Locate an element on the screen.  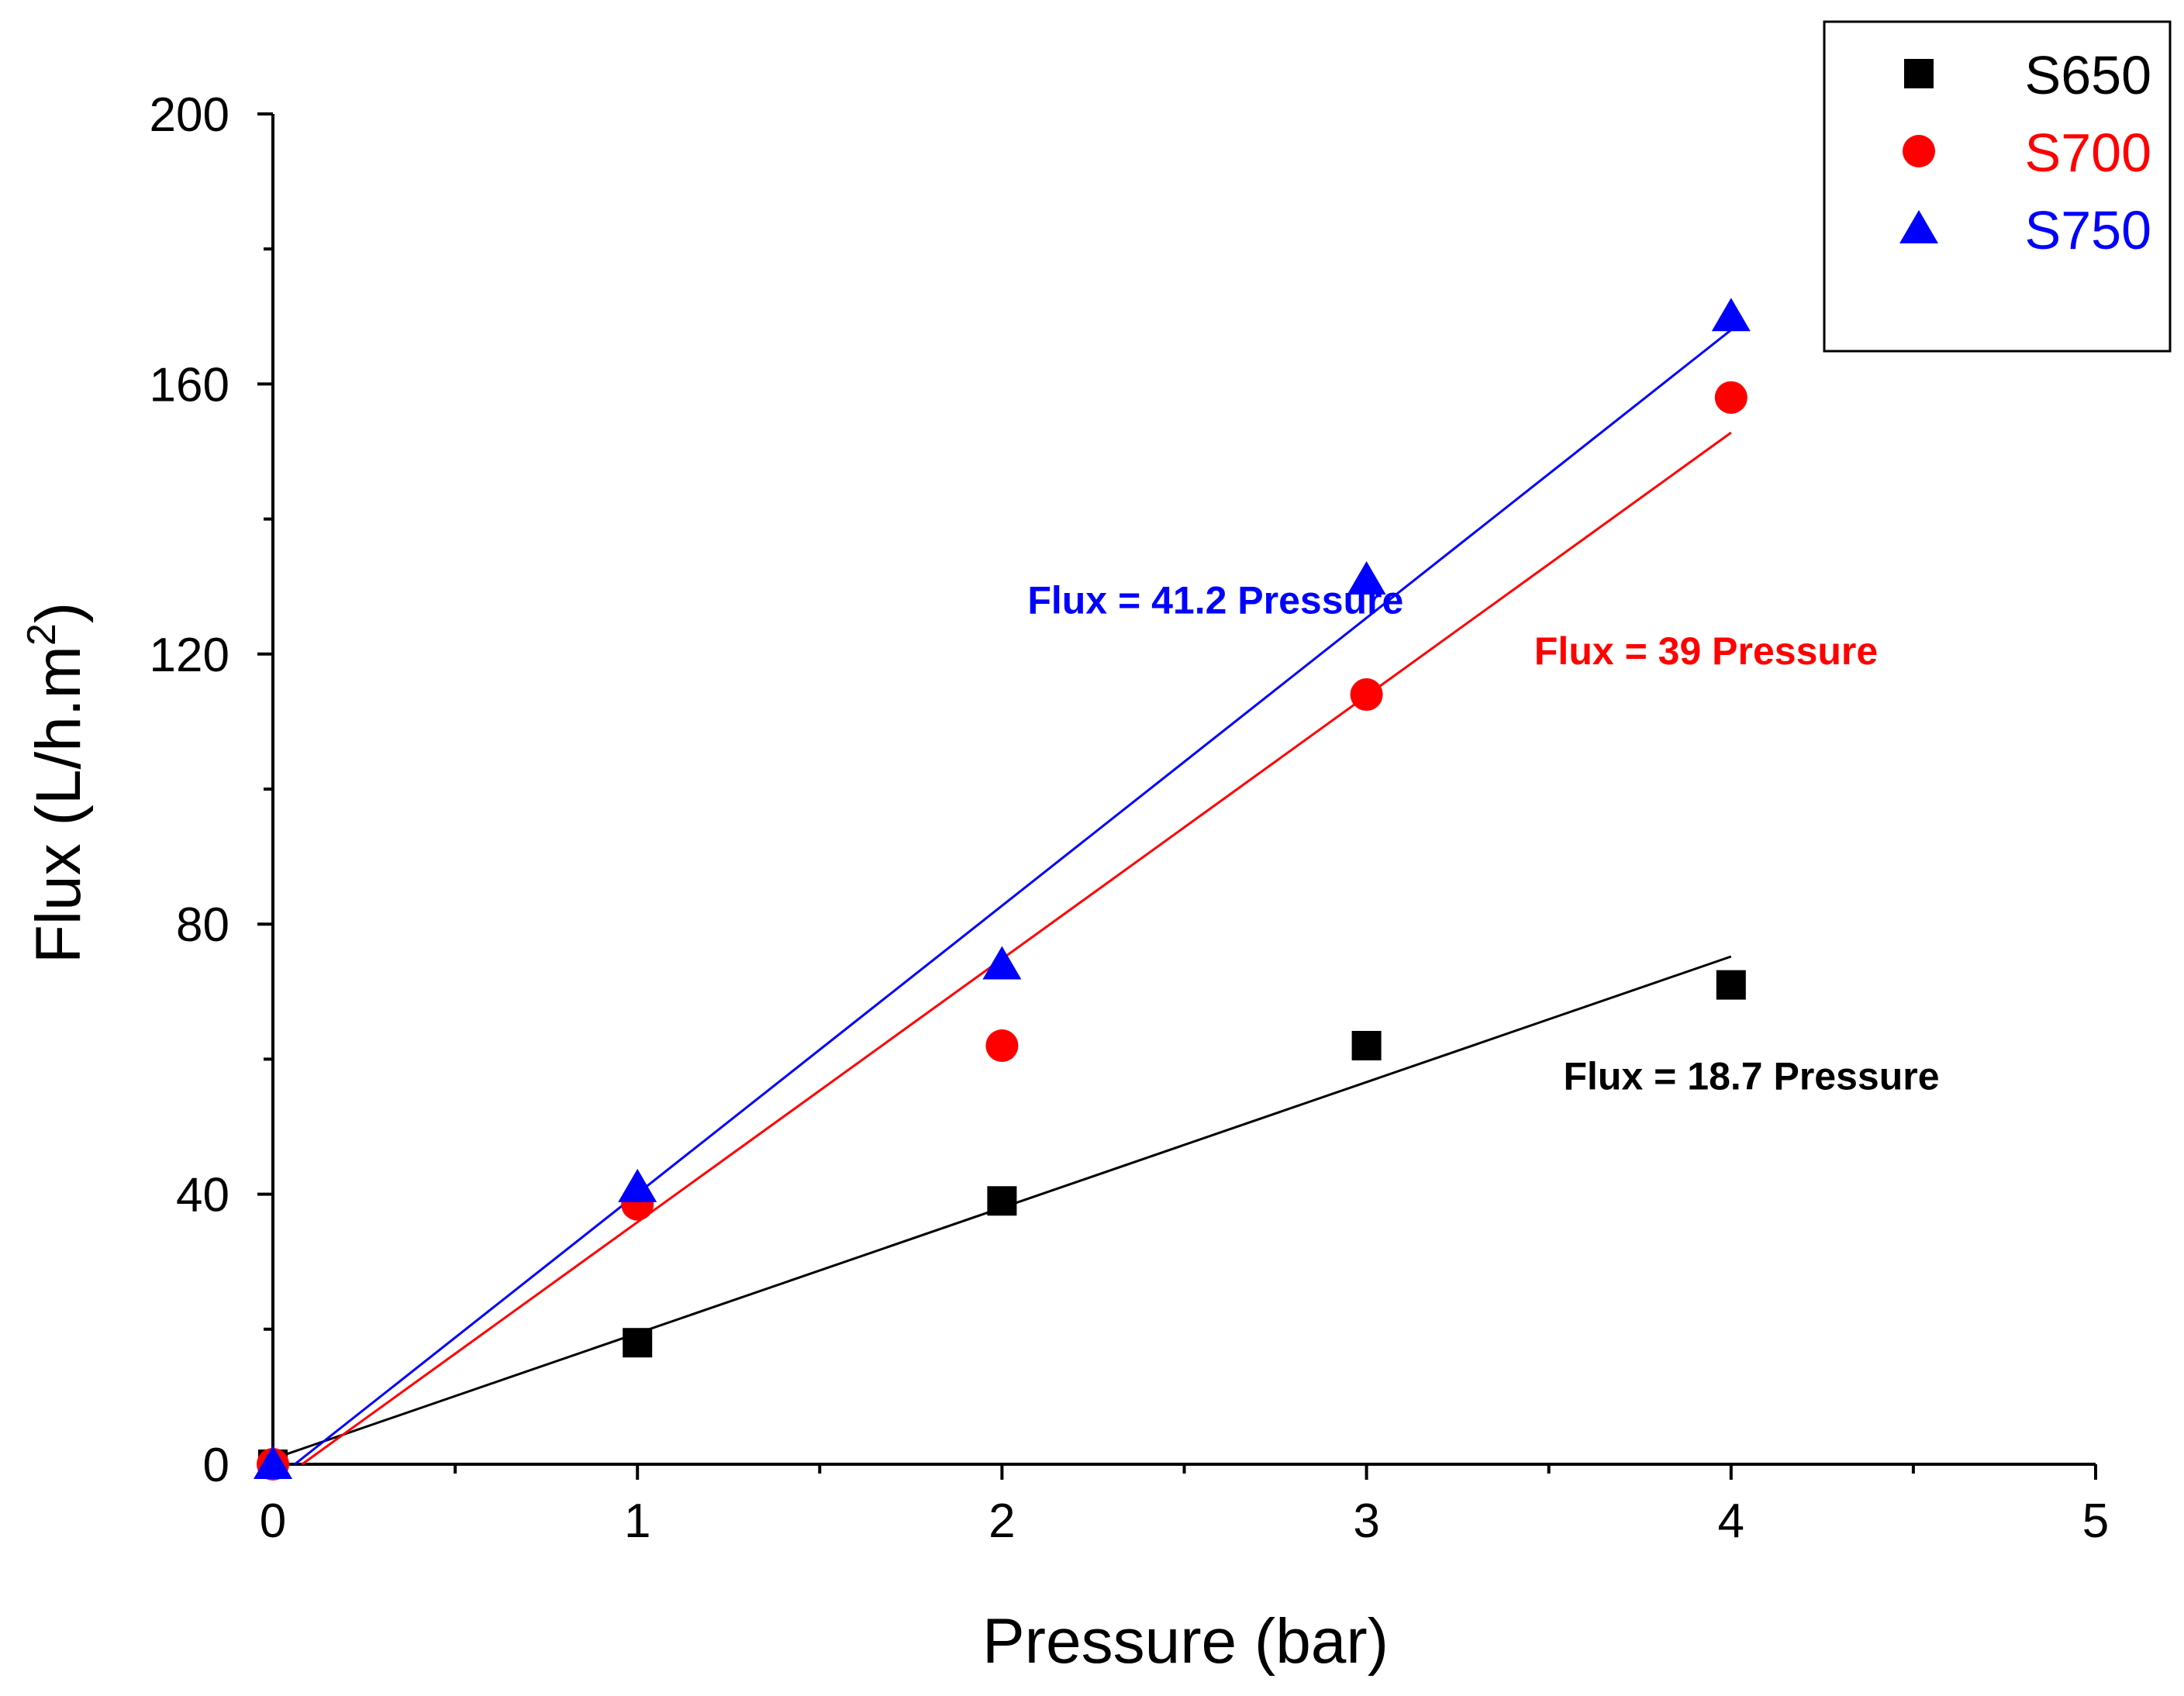
y-axis-title-superscript: 2 is located at coordinates (42, 634).